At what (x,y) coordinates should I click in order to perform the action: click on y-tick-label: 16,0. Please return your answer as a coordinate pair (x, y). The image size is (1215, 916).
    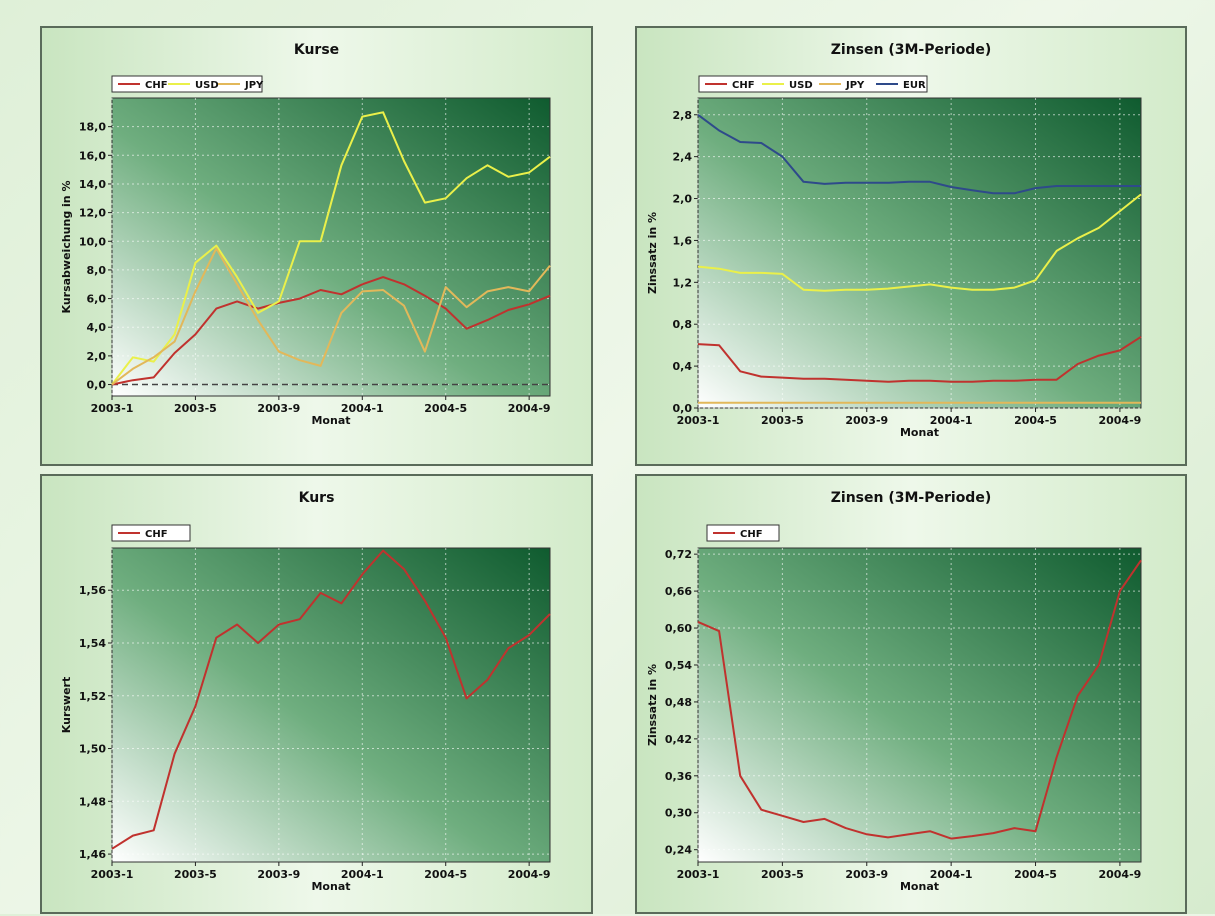
    Looking at the image, I should click on (92, 155).